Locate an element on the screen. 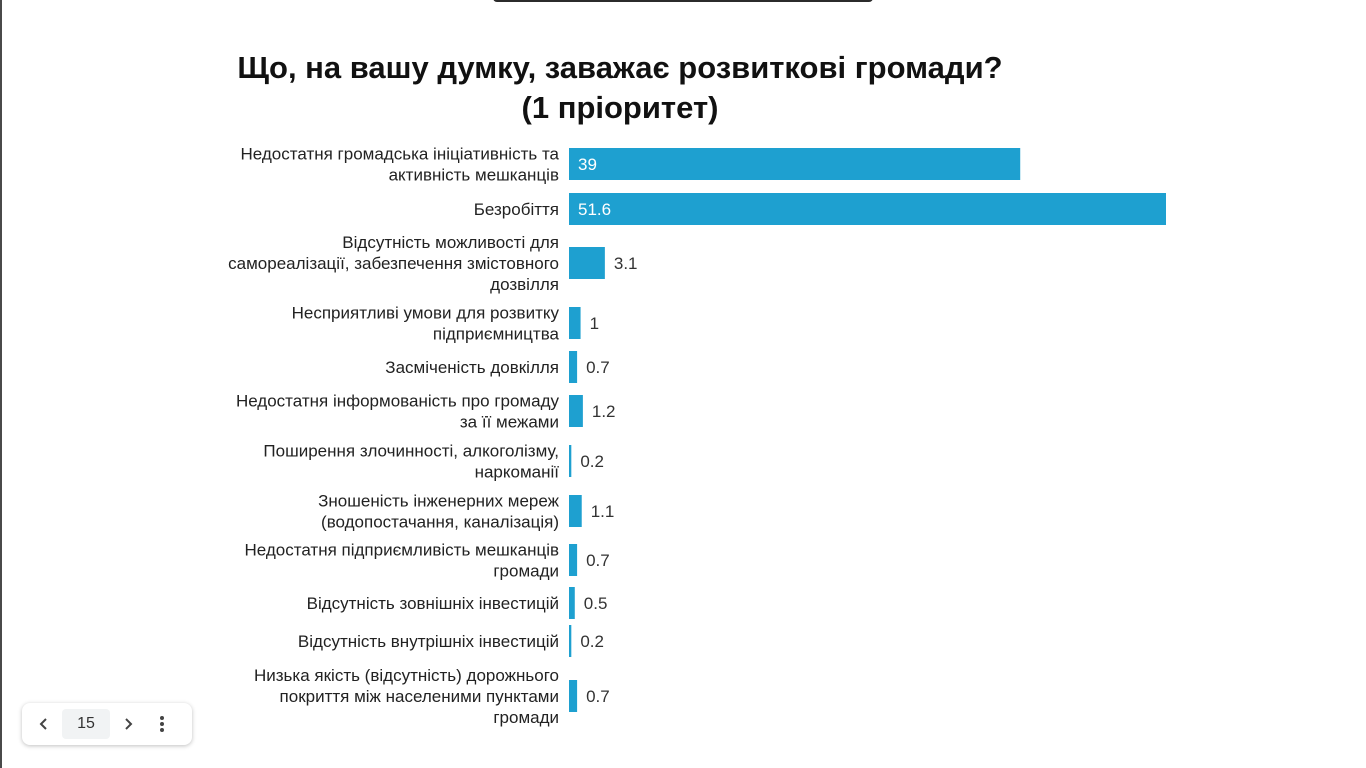 Image resolution: width=1366 pixels, height=768 pixels. prev-page-button is located at coordinates (44, 724).